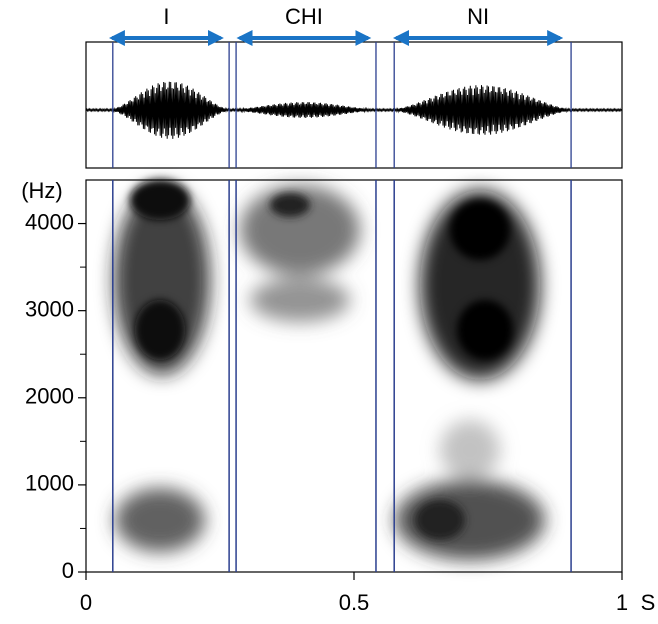  I want to click on x-axis-unit: S, so click(648, 602).